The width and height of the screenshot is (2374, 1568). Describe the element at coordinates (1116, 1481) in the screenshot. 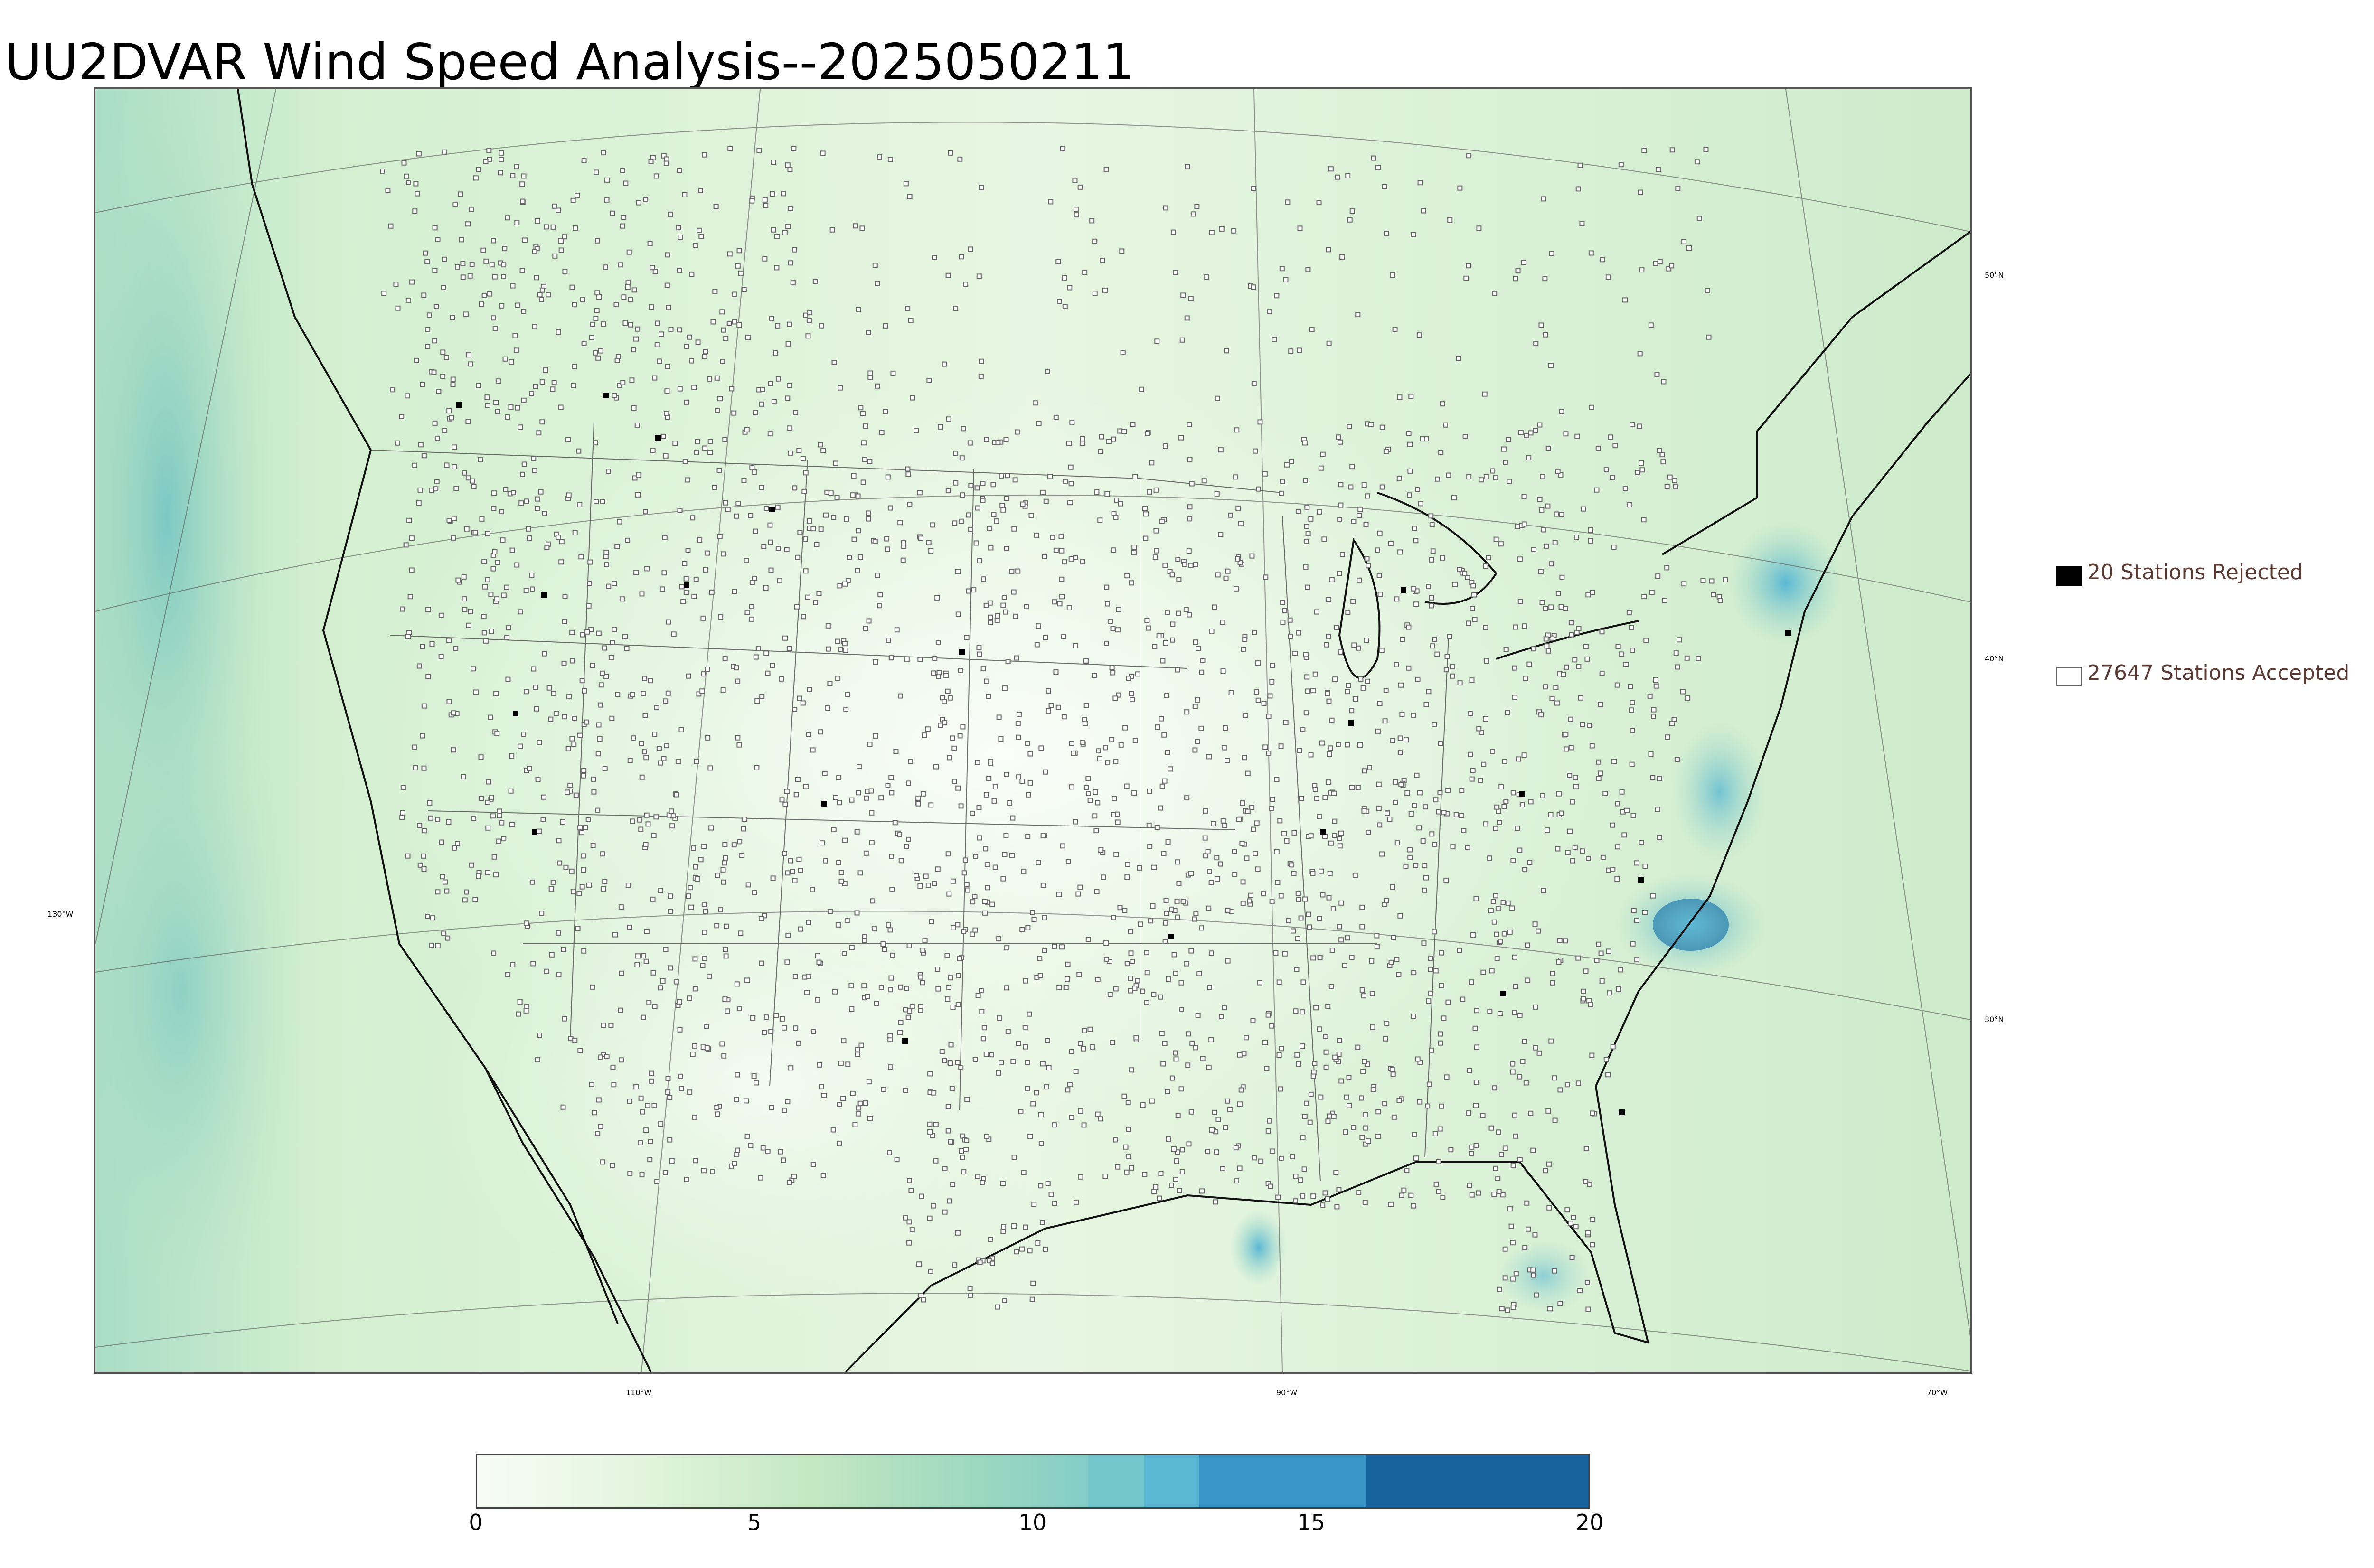

I see `colorbar-band` at that location.